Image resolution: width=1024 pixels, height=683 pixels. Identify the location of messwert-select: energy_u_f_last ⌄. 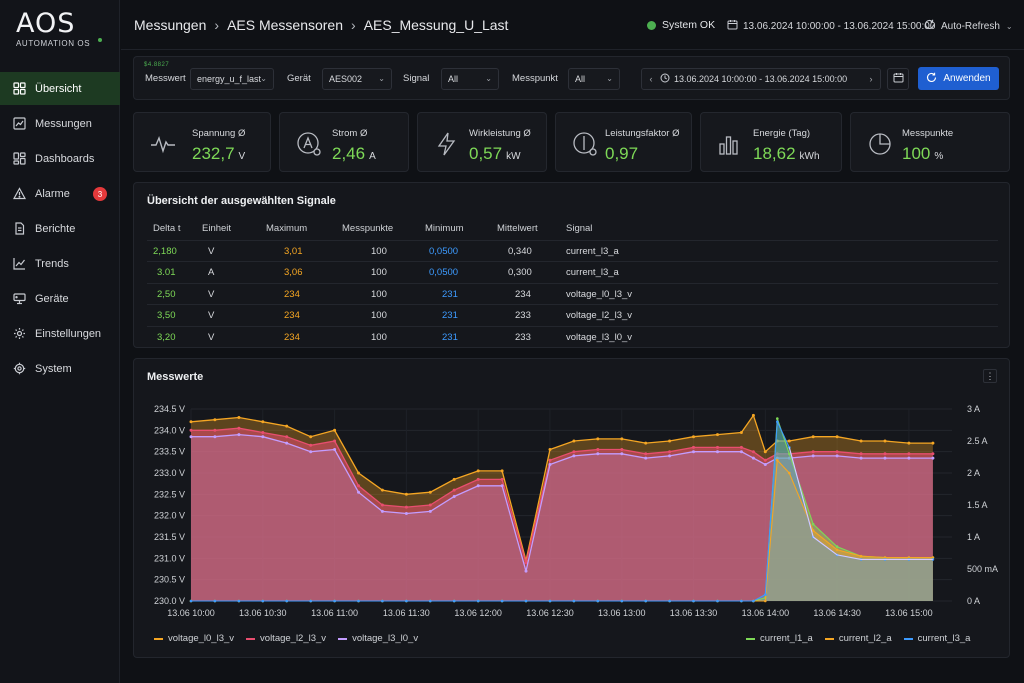
(232, 79).